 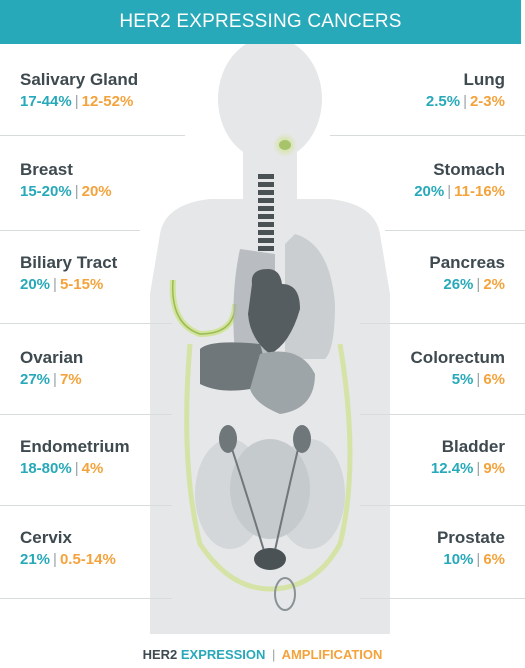 I want to click on expression-value: 5%, so click(x=462, y=379).